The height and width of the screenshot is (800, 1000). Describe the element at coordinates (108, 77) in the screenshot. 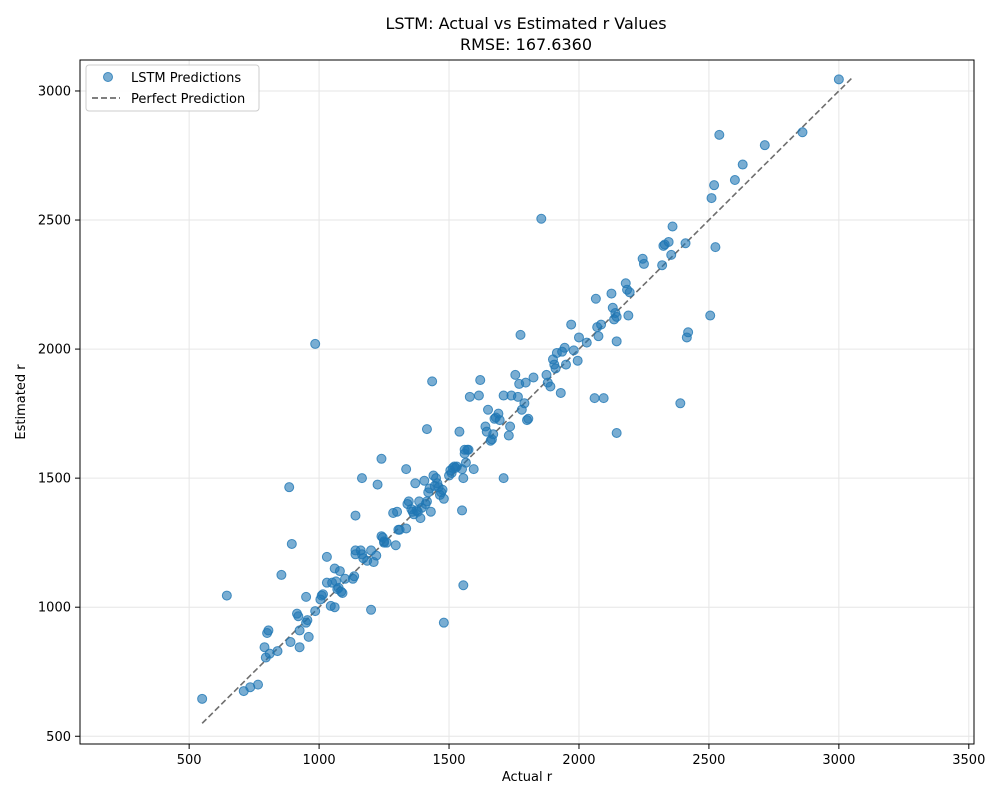

I see `legend-marker-points` at that location.